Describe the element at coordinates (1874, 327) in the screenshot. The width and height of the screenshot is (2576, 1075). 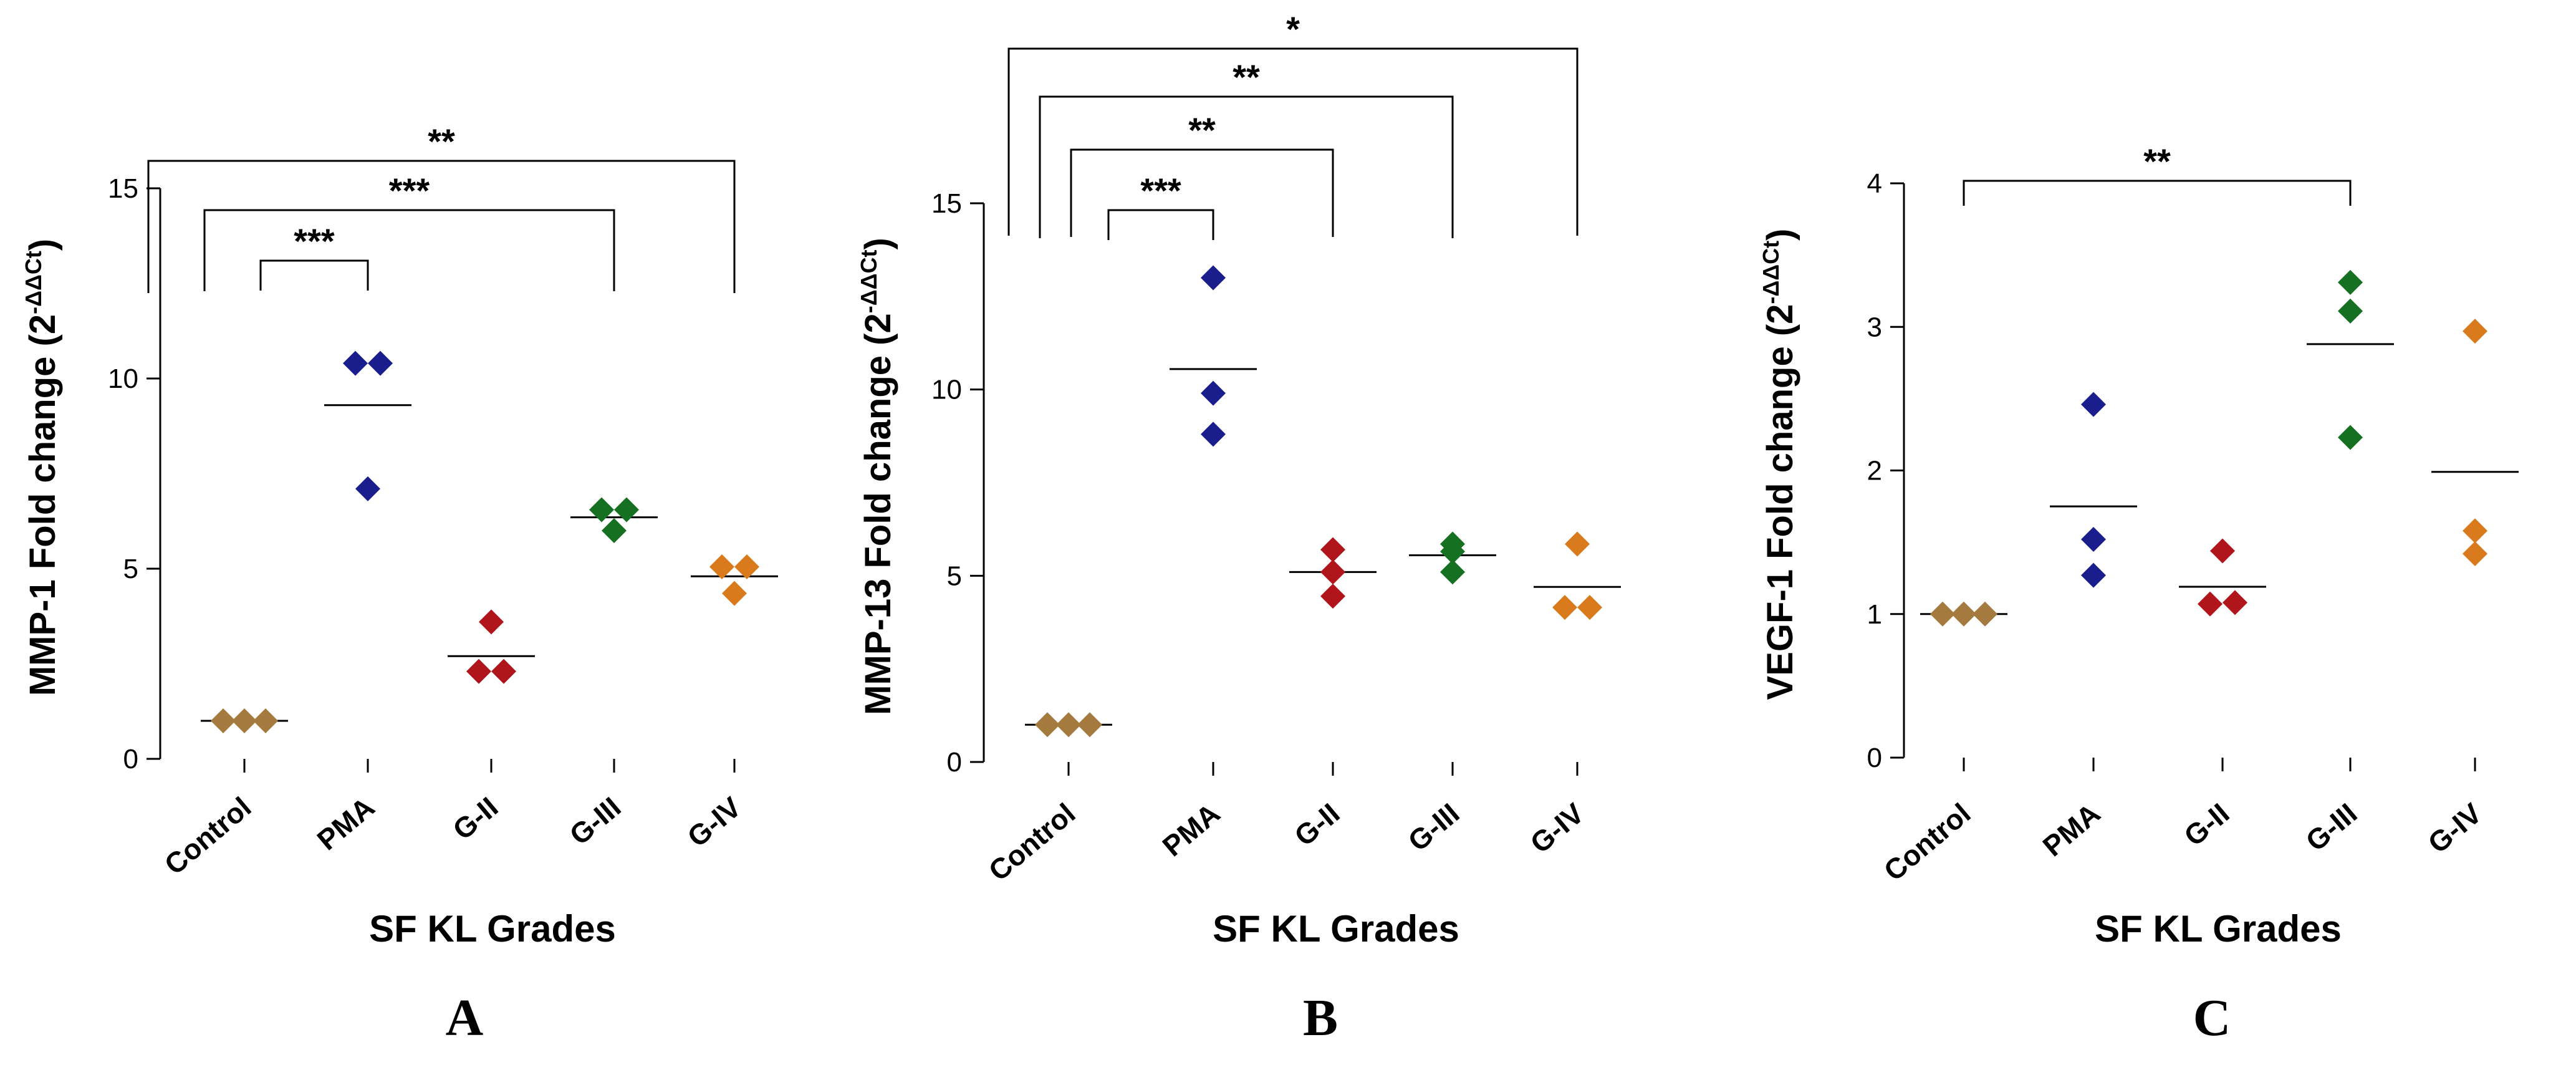
I see `y-tick-label: 3` at that location.